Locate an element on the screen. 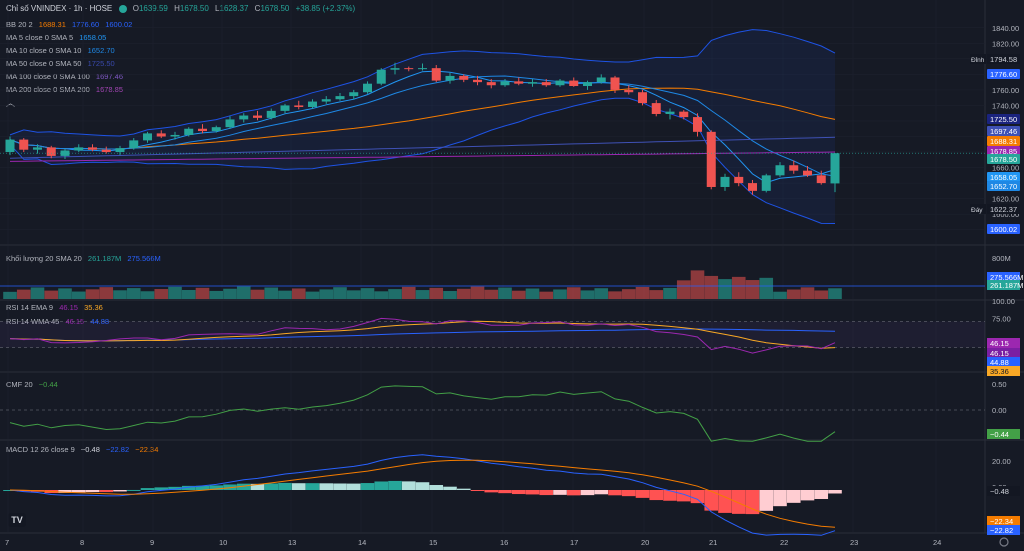  rsi-ema-rsi-value: 46.15 is located at coordinates (68, 307).